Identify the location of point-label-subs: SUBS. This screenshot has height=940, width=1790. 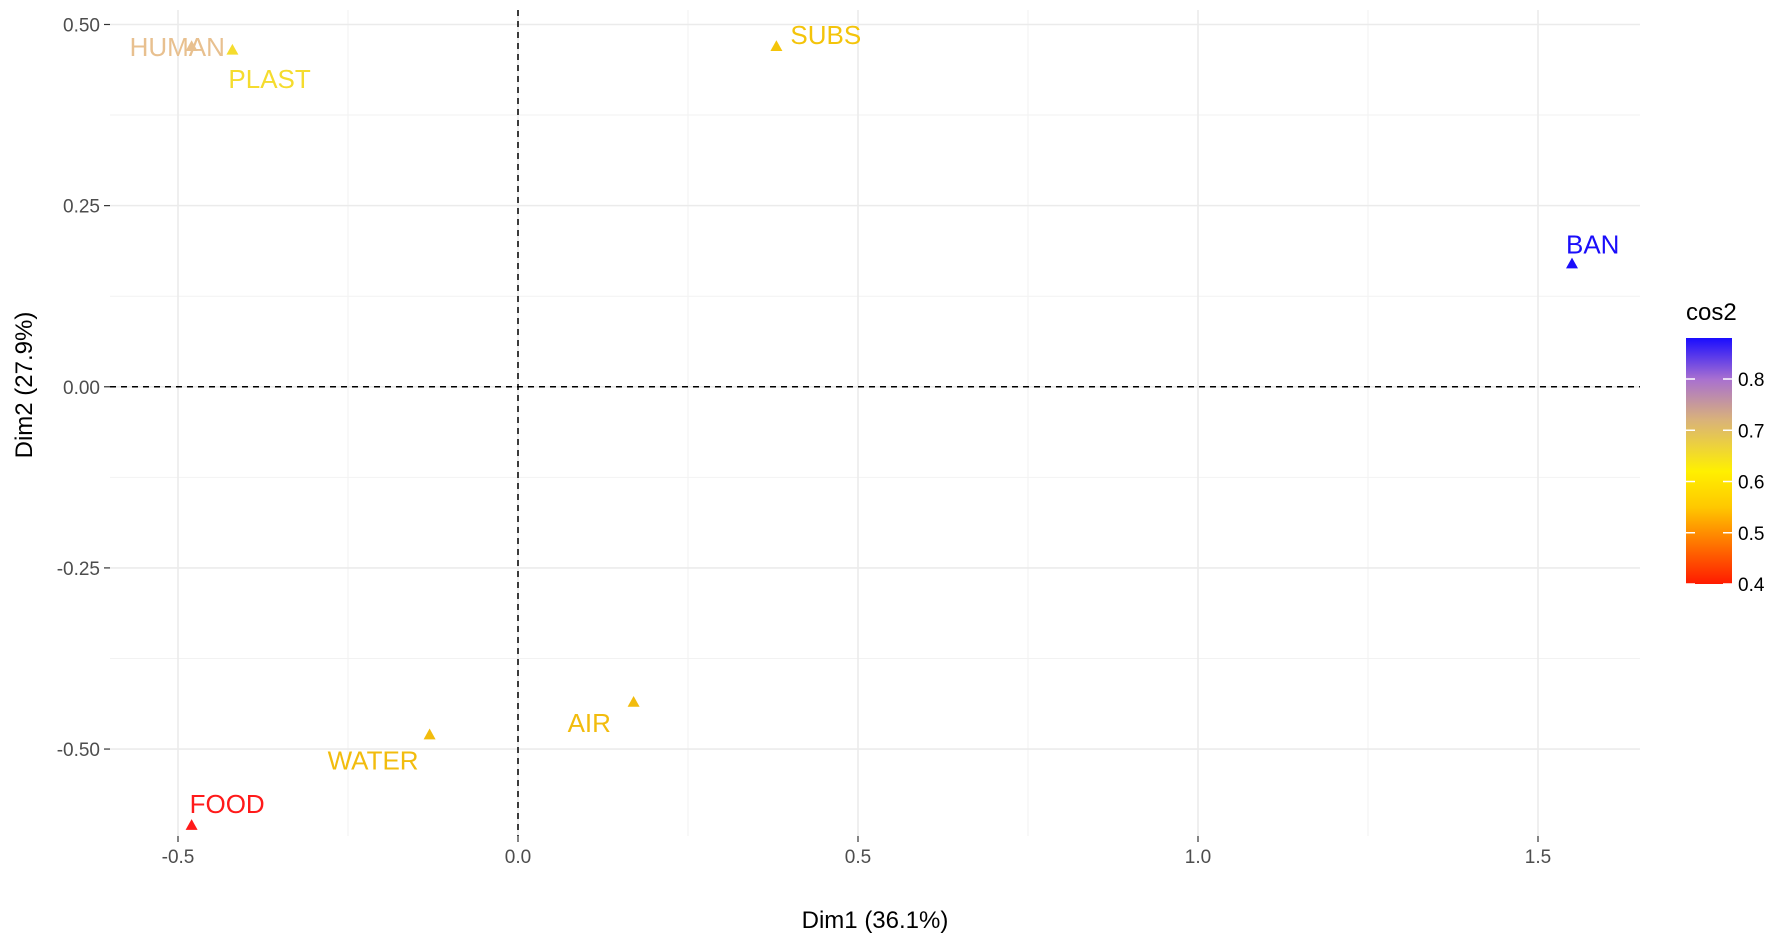
(825, 35).